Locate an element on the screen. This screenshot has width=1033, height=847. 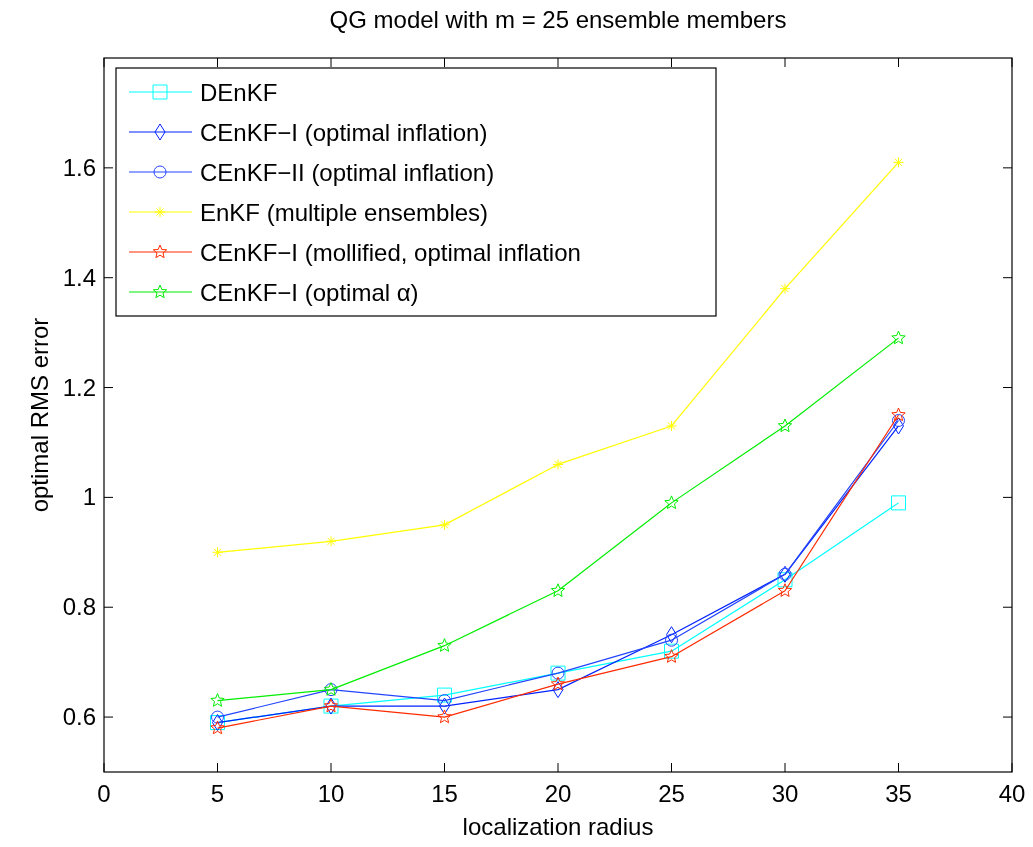
x-tick-label: 20 is located at coordinates (558, 793).